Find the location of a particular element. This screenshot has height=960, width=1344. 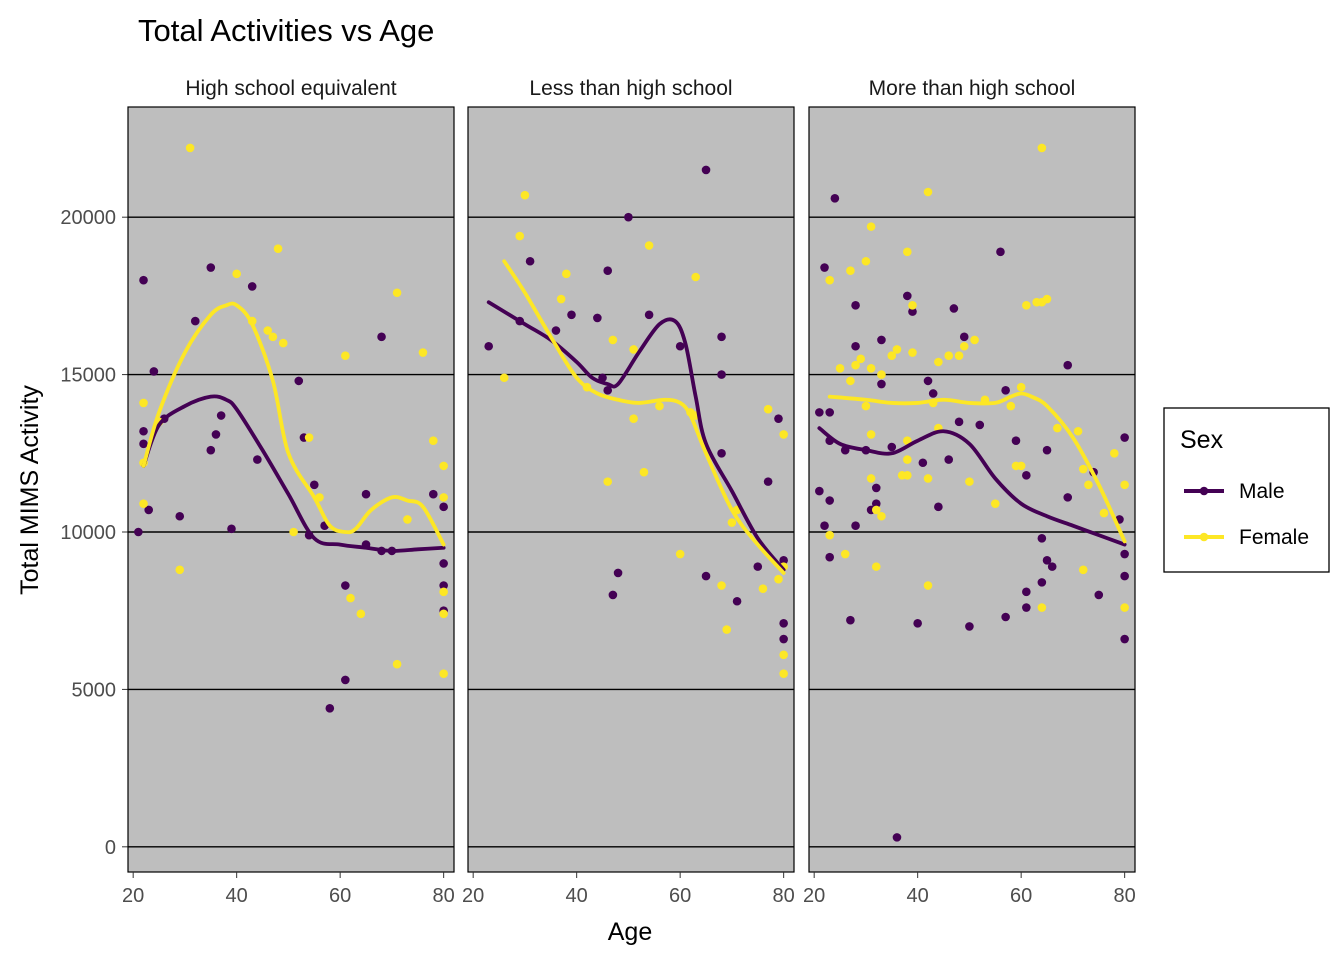

chart-title: Total Activities vs Age is located at coordinates (286, 30).